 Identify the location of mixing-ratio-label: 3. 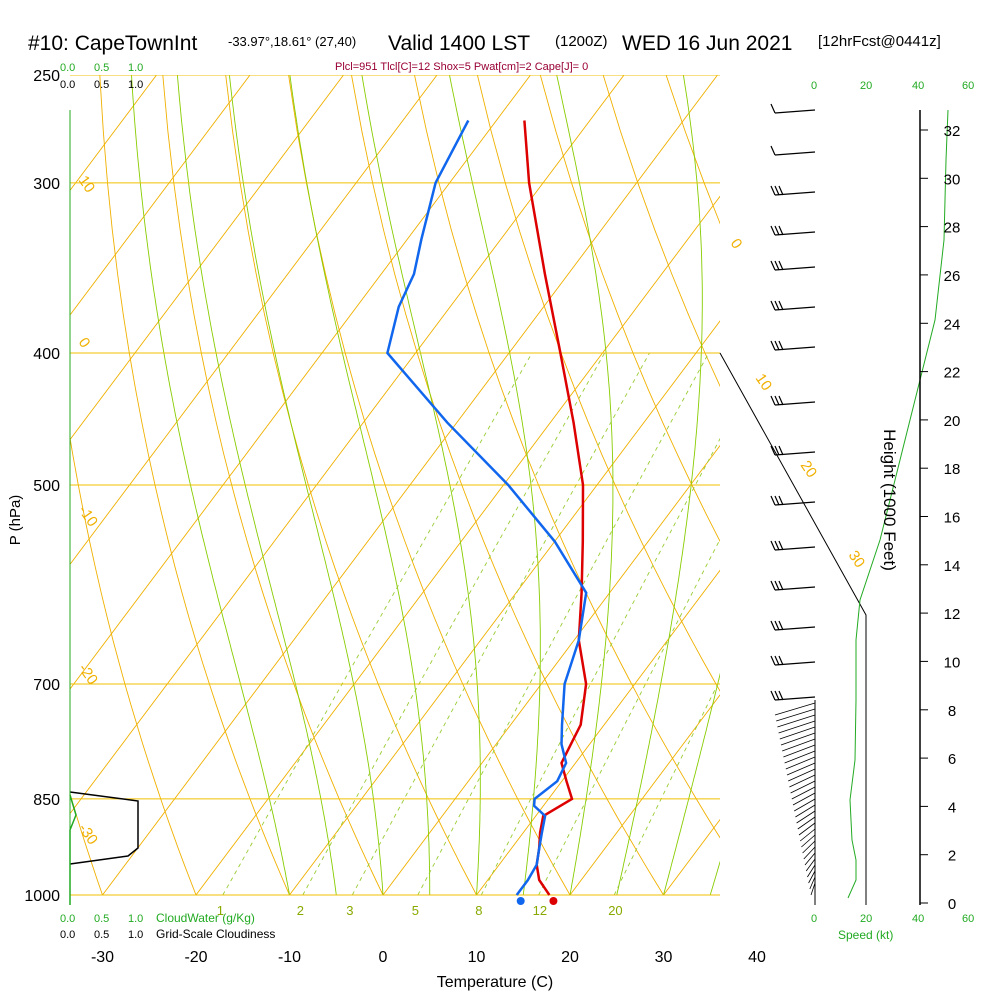
(349, 910).